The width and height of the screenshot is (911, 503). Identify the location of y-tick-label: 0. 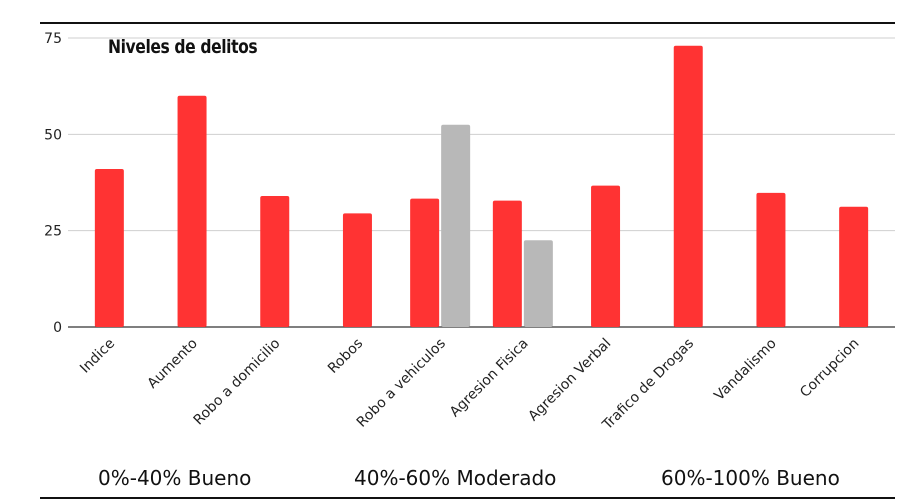
(57, 328).